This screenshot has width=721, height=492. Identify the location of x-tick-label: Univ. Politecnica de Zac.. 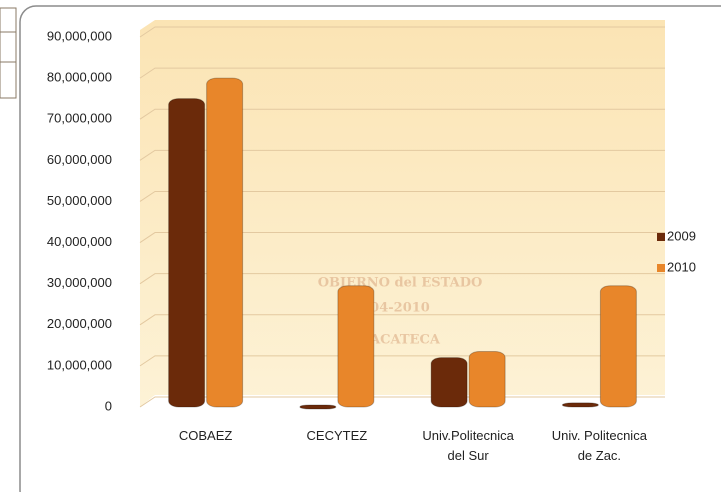
(599, 445).